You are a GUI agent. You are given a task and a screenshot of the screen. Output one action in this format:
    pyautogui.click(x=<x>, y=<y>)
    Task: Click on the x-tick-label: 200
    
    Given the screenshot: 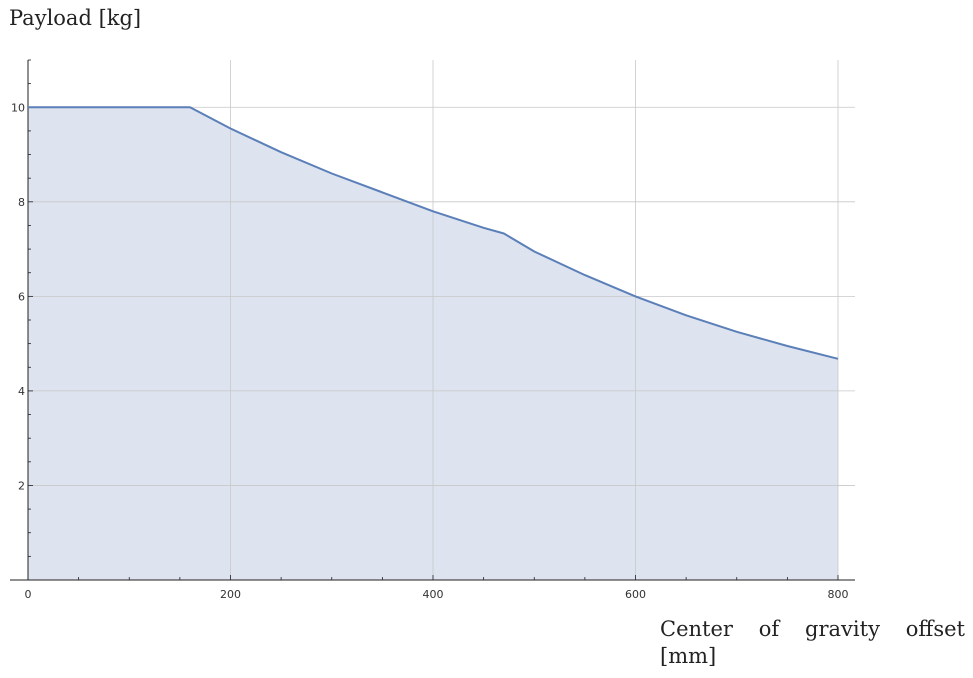 What is the action you would take?
    pyautogui.click(x=230, y=594)
    